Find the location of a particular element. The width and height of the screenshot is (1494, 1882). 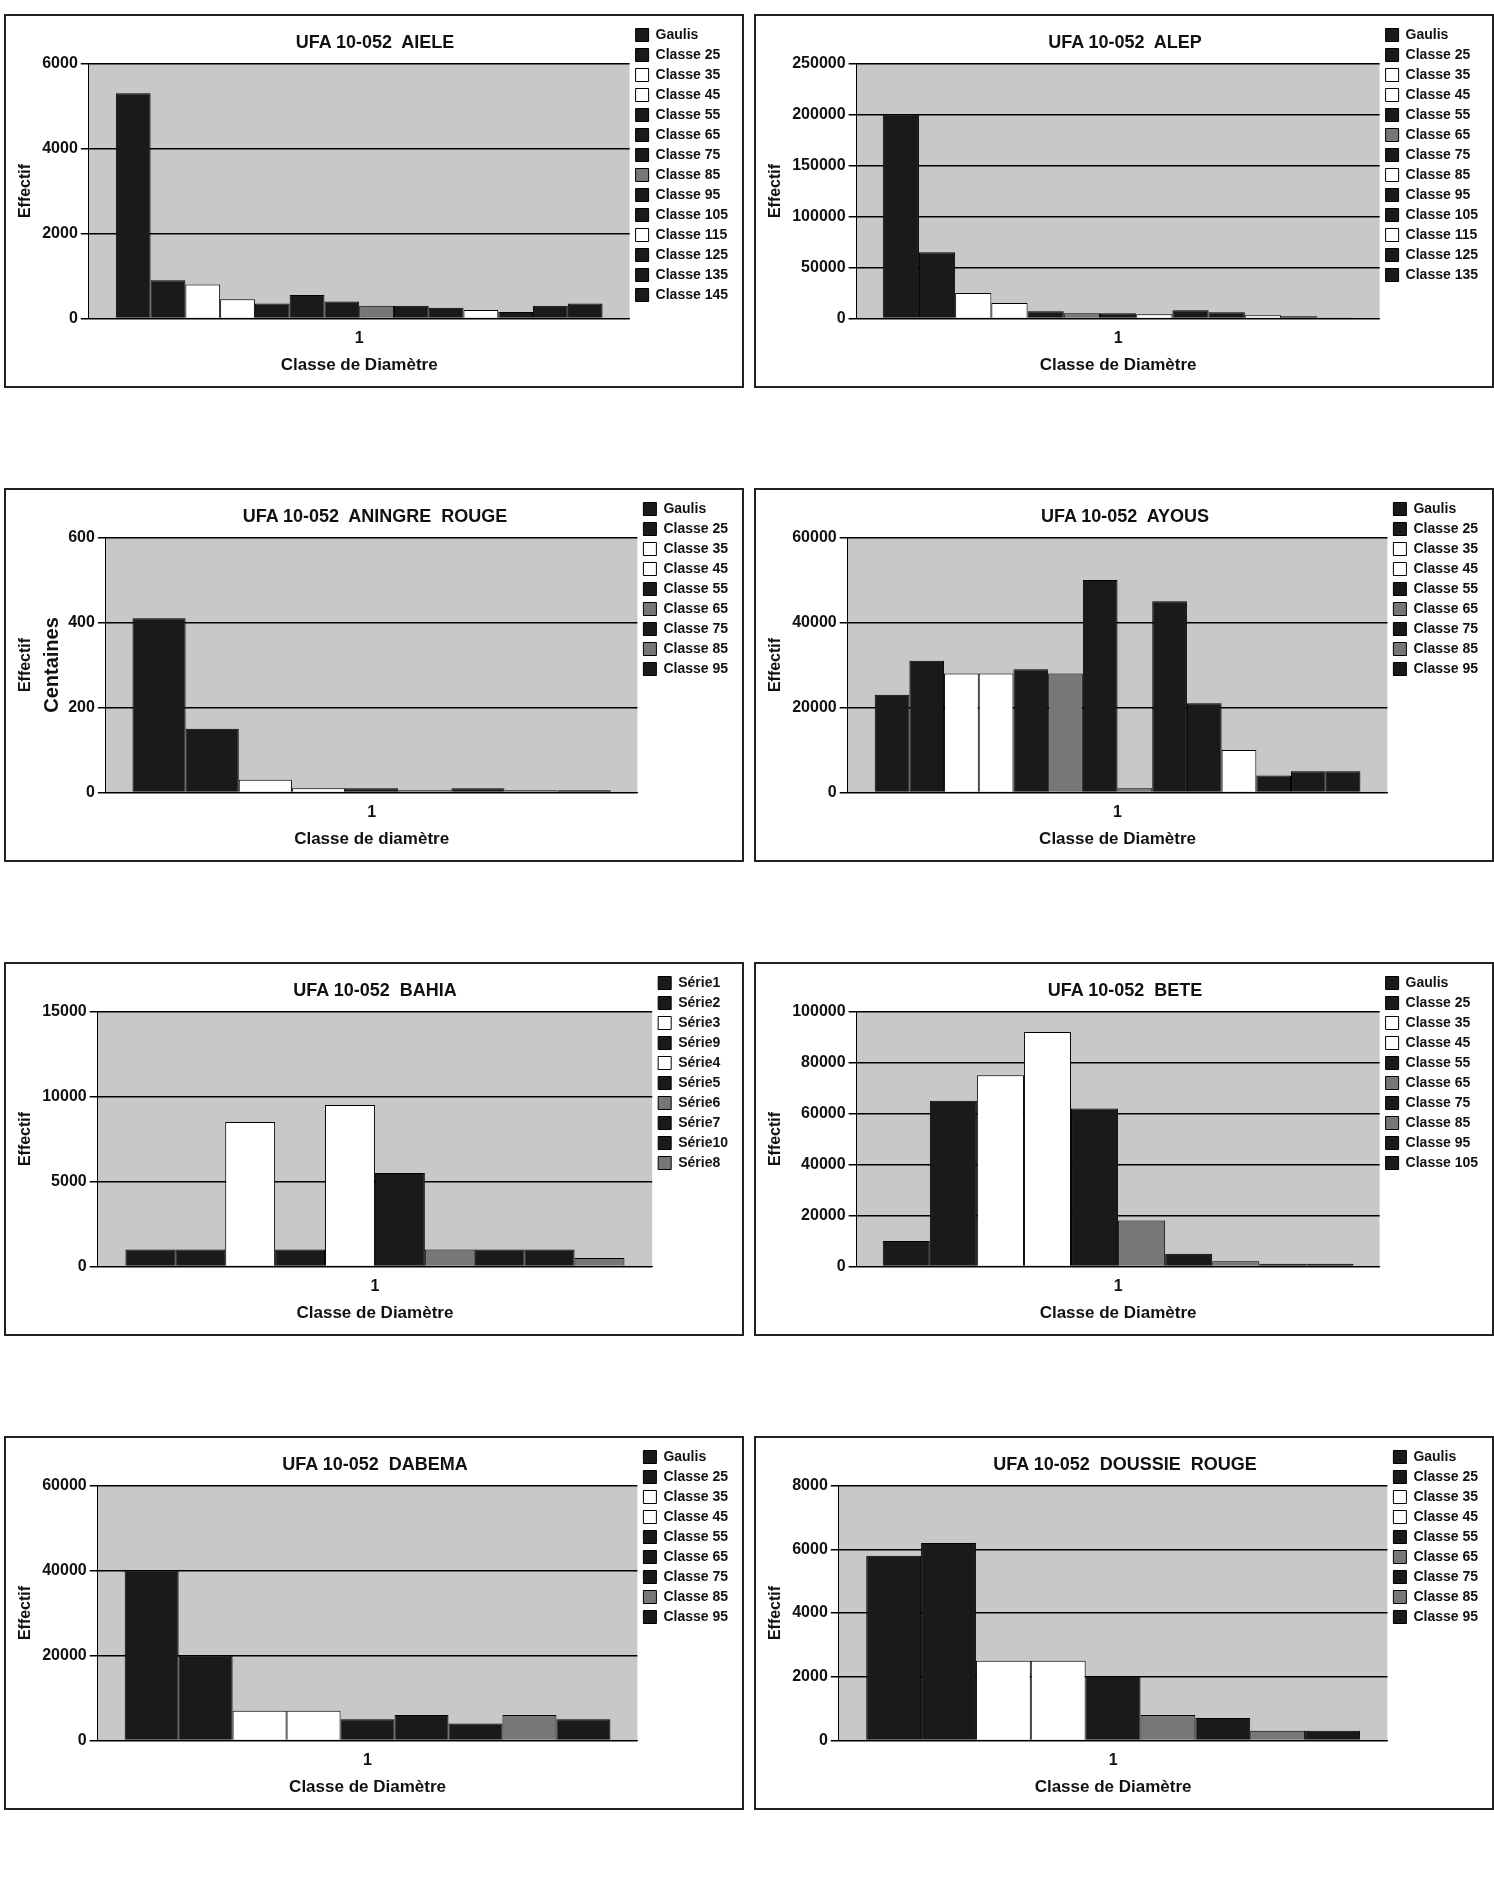

y-tick-label: 200 is located at coordinates (81, 706).